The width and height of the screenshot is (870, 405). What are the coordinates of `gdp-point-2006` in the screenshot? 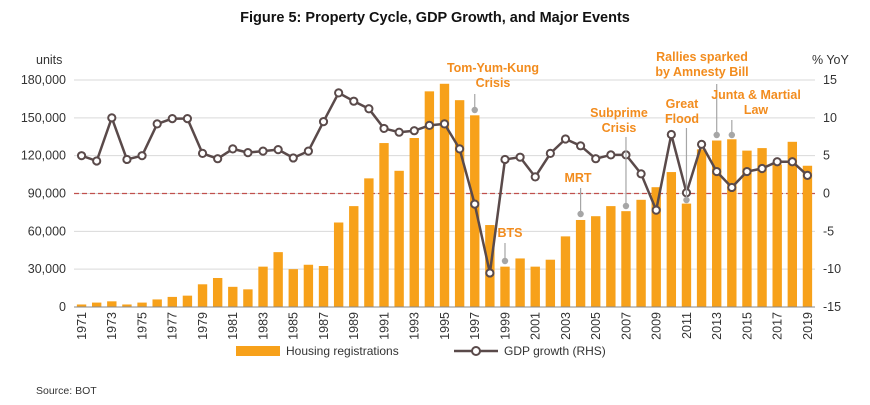 It's located at (611, 155).